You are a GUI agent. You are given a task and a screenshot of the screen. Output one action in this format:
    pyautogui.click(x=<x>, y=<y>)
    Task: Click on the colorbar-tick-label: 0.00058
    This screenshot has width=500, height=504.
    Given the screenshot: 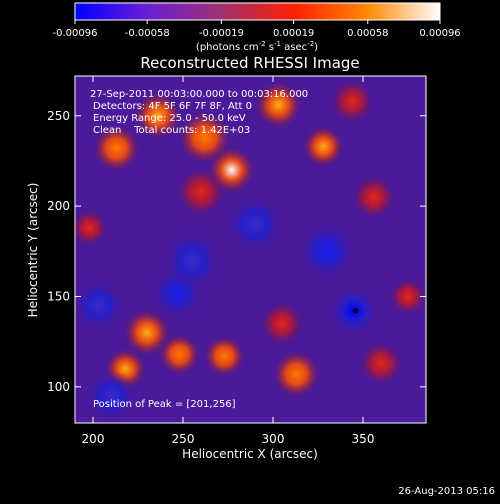 What is the action you would take?
    pyautogui.click(x=367, y=33)
    